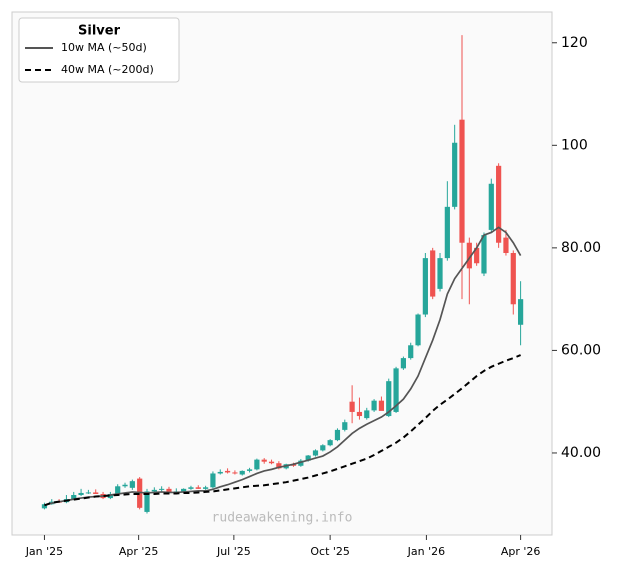 This screenshot has width=622, height=573. What do you see at coordinates (107, 69) in the screenshot?
I see `legend-label: 40w MA (~200d)` at bounding box center [107, 69].